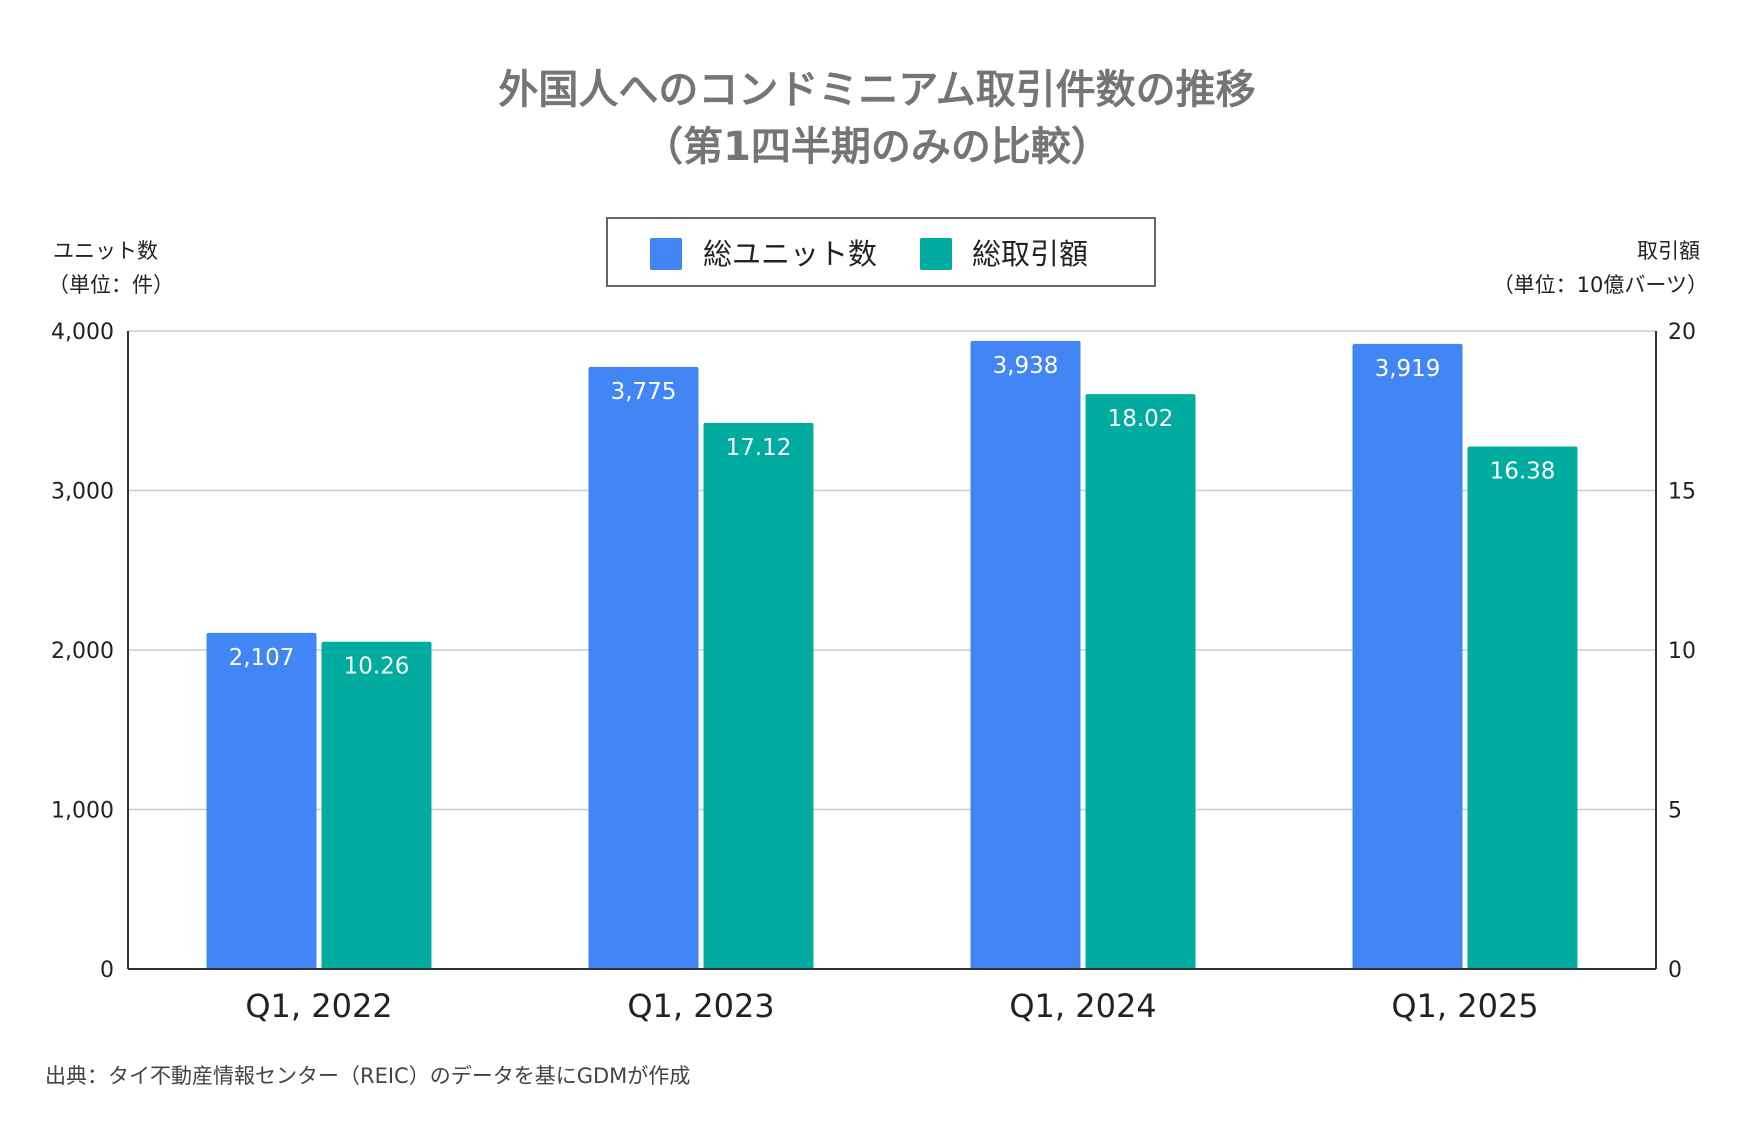  Describe the element at coordinates (876, 90) in the screenshot. I see `chart-title-line1: 外国人へのコンドミニアム取引件数の推移` at that location.